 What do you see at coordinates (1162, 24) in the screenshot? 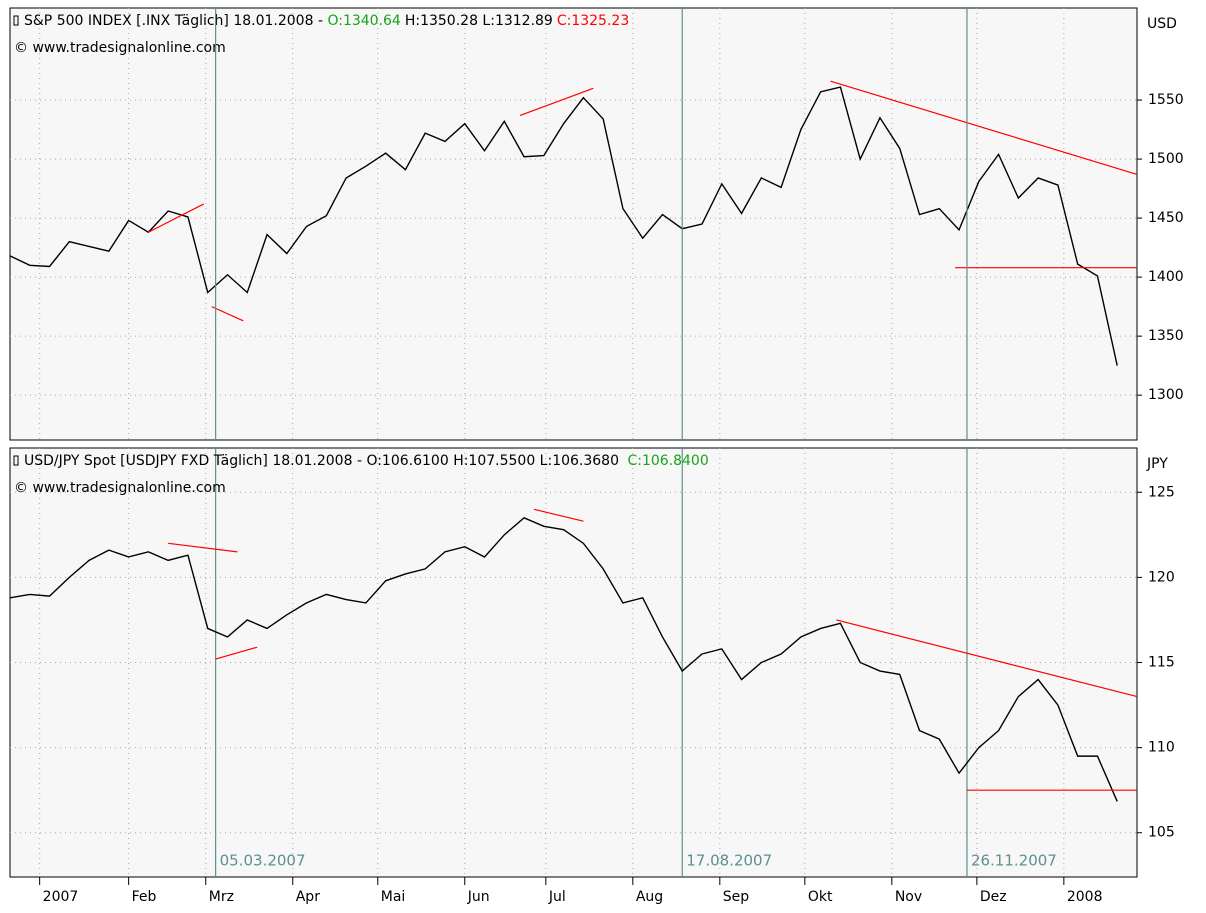
I see `unit-label: USD` at bounding box center [1162, 24].